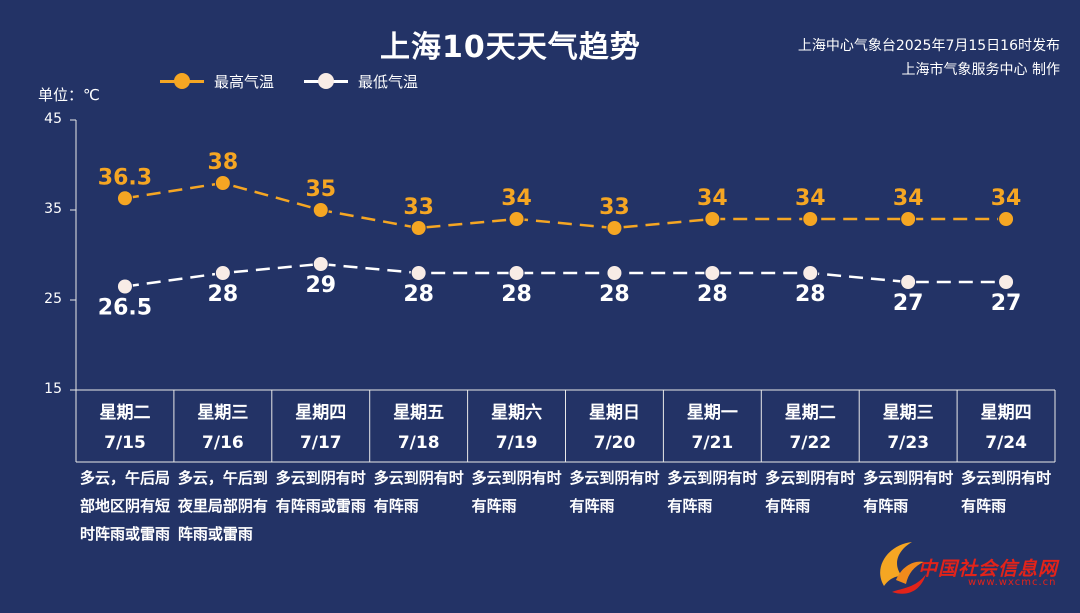 The width and height of the screenshot is (1080, 613). Describe the element at coordinates (125, 177) in the screenshot. I see `data-label-high: 36.3` at that location.